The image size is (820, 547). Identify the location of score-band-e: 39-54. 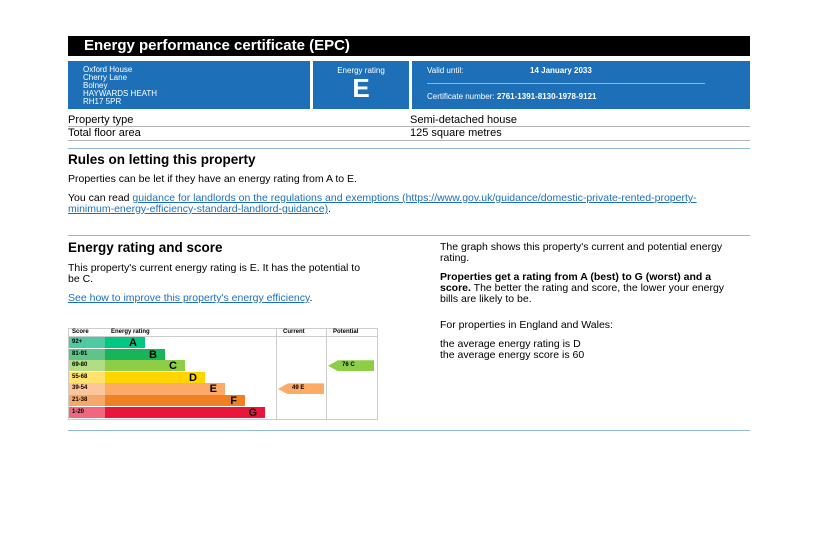
(87, 389).